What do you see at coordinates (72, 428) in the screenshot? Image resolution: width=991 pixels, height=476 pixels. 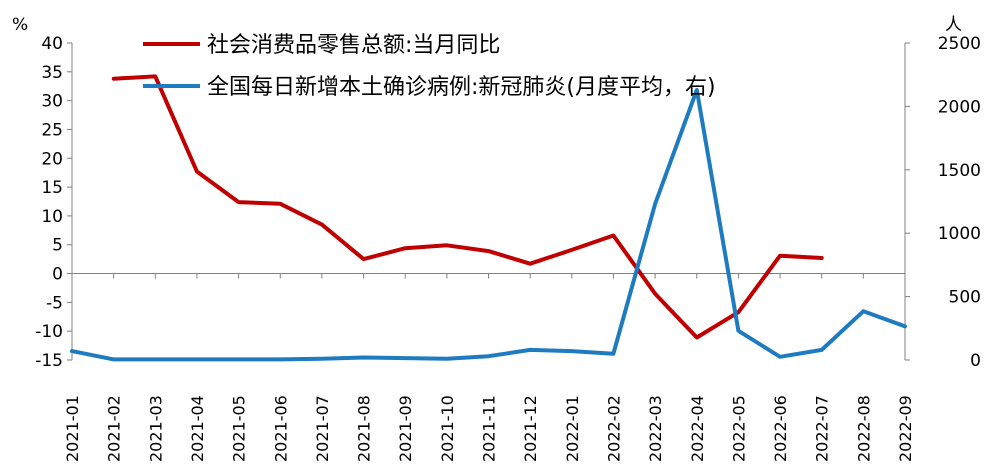 I see `x-axis-tick-label: 2021-01` at bounding box center [72, 428].